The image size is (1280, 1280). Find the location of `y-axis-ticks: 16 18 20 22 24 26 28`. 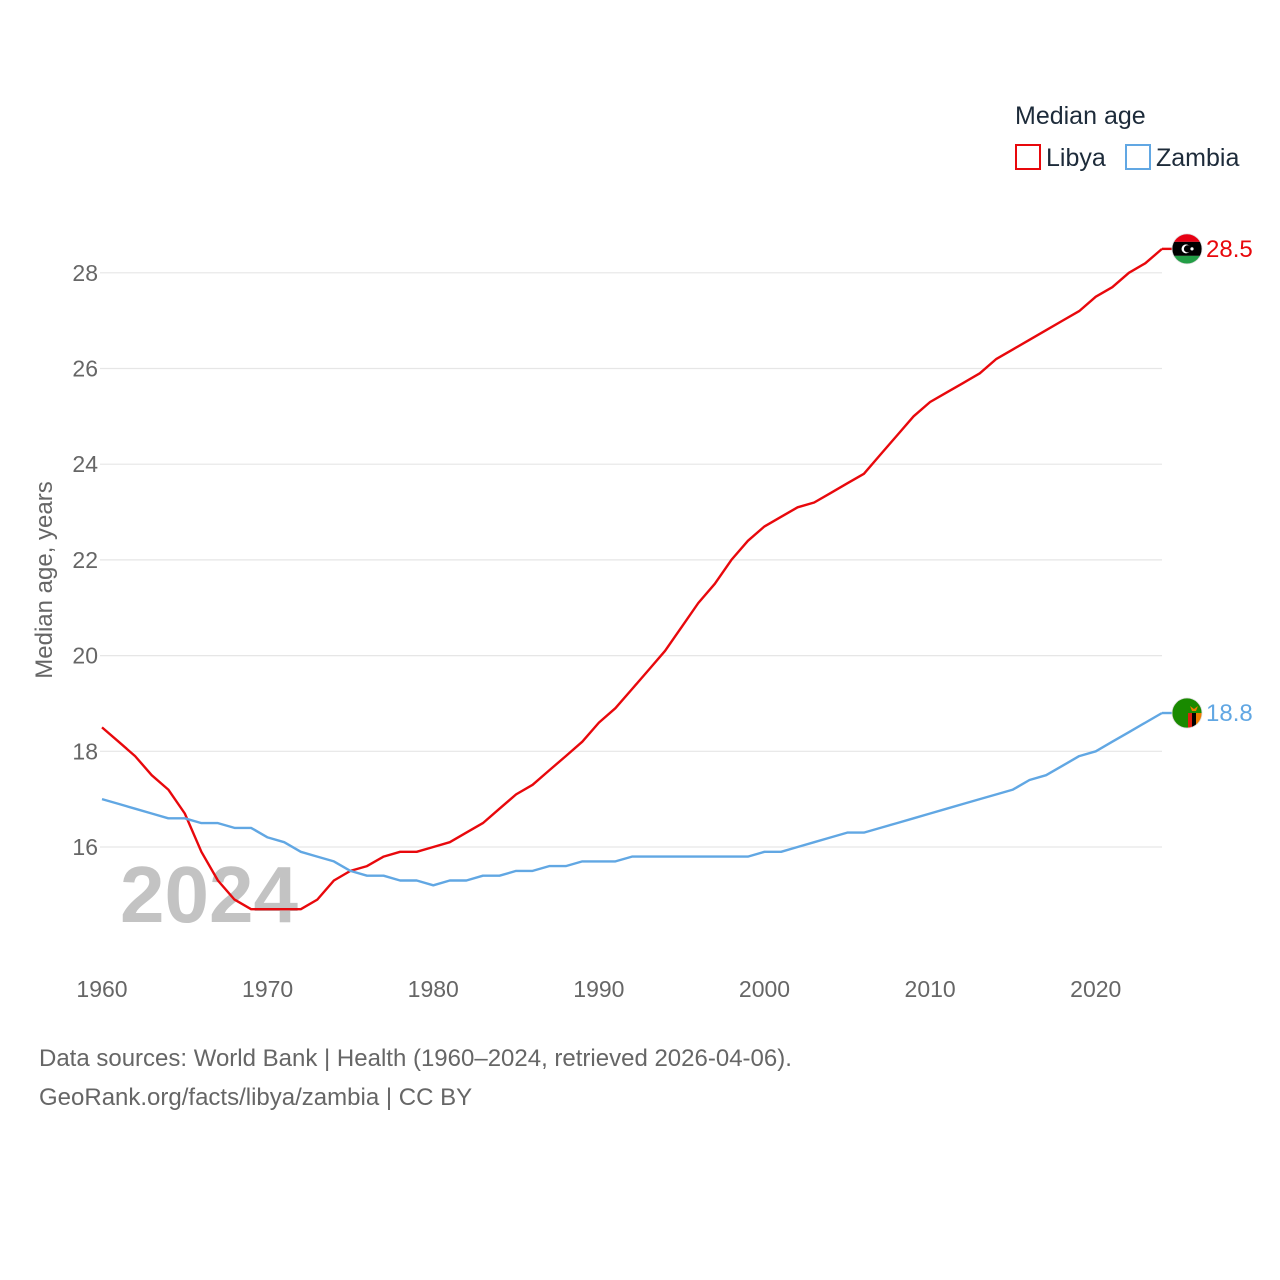

y-axis-ticks: 16 18 20 22 24 26 28 is located at coordinates (85, 560).